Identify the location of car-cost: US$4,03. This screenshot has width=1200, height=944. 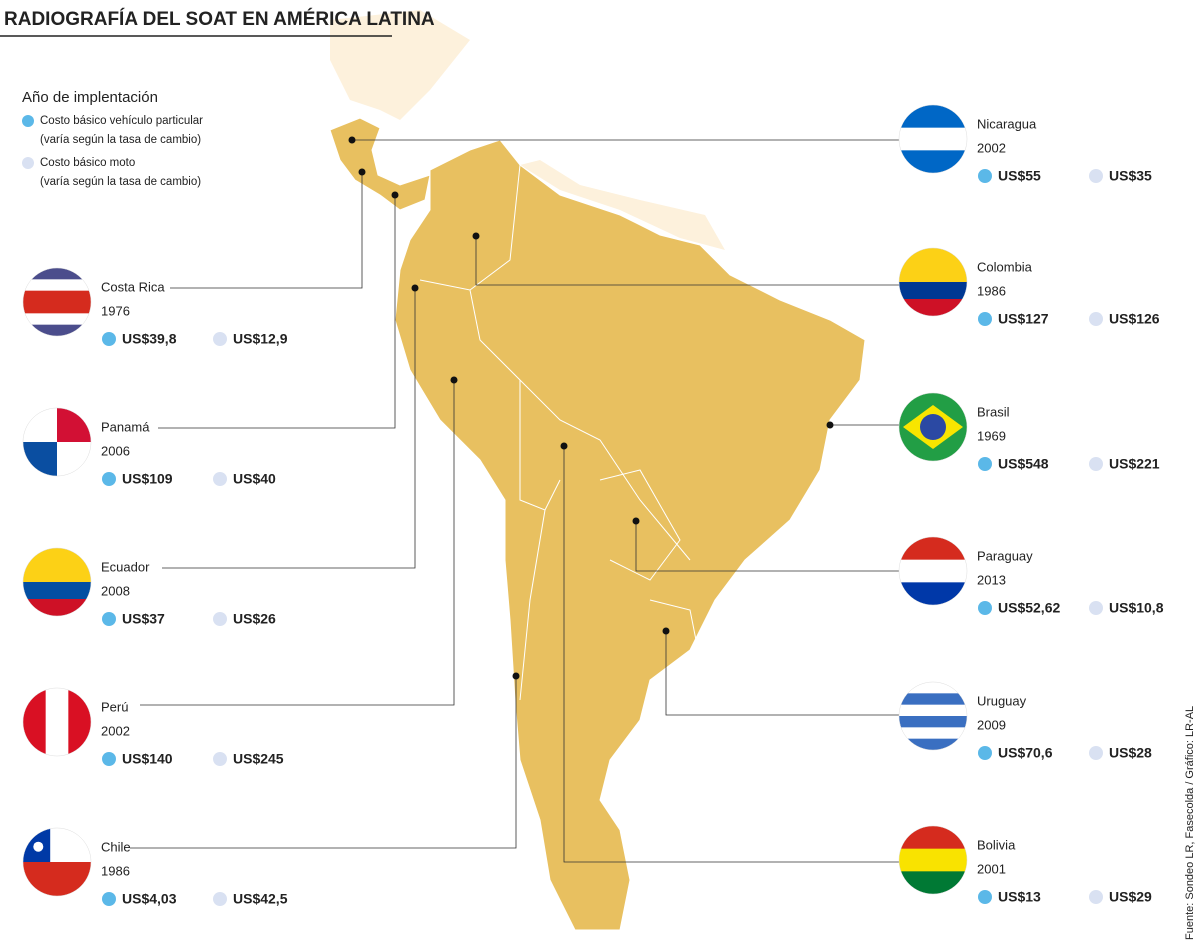
(149, 899).